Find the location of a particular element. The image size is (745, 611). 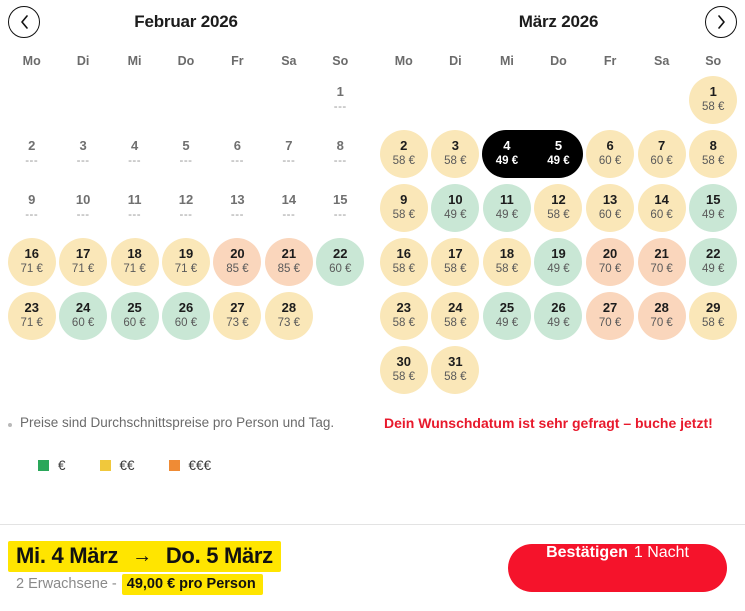

day-28: 28 70 € is located at coordinates (661, 316).